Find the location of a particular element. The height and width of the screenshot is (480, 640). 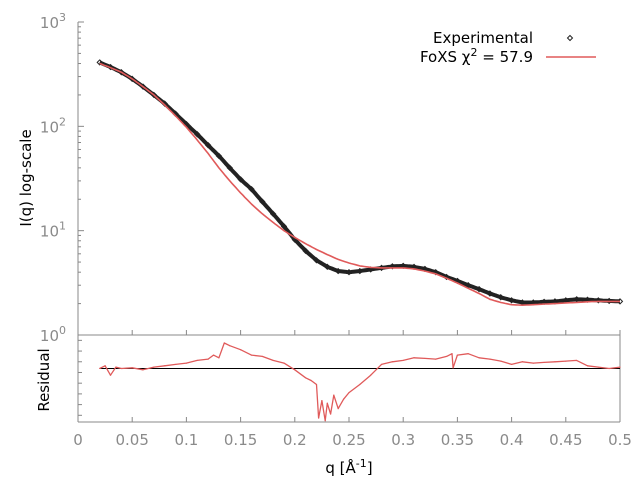

x-tick-label: 0.05 is located at coordinates (131, 440).